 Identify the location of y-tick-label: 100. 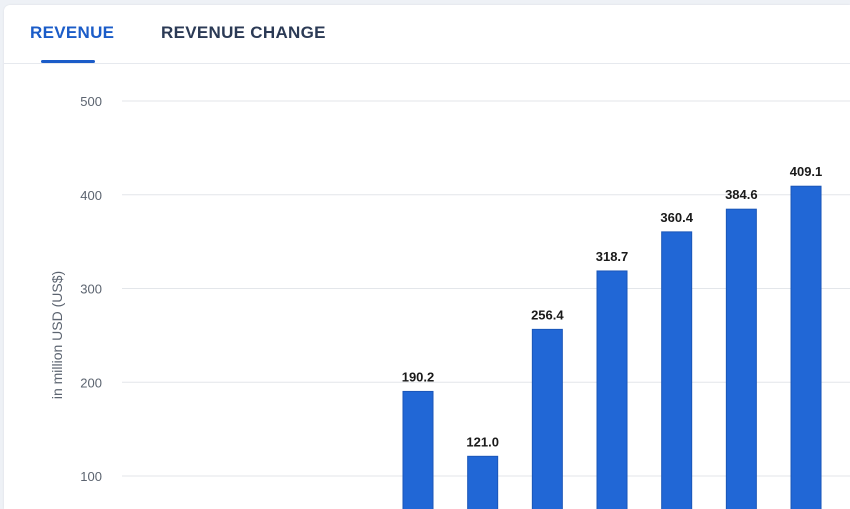
(91, 476).